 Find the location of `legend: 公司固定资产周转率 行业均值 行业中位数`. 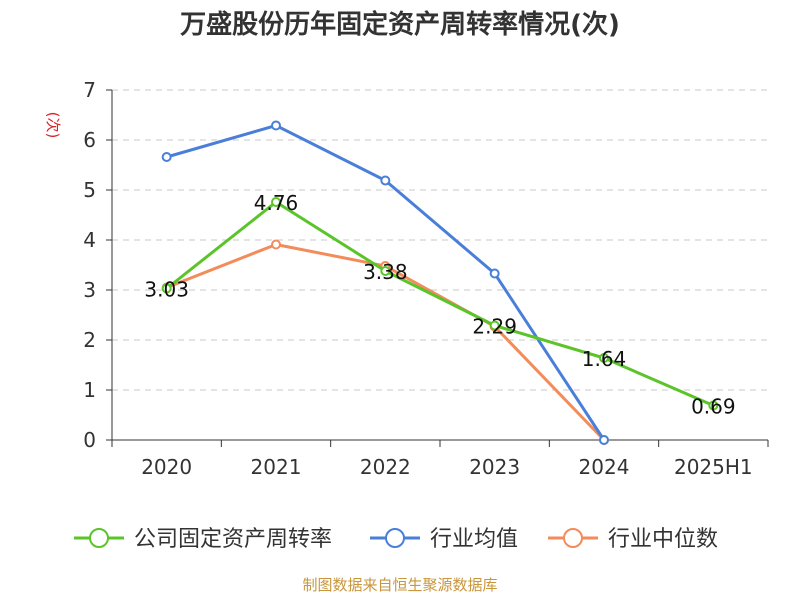

legend: 公司固定资产周转率 行业均值 行业中位数 is located at coordinates (396, 539).